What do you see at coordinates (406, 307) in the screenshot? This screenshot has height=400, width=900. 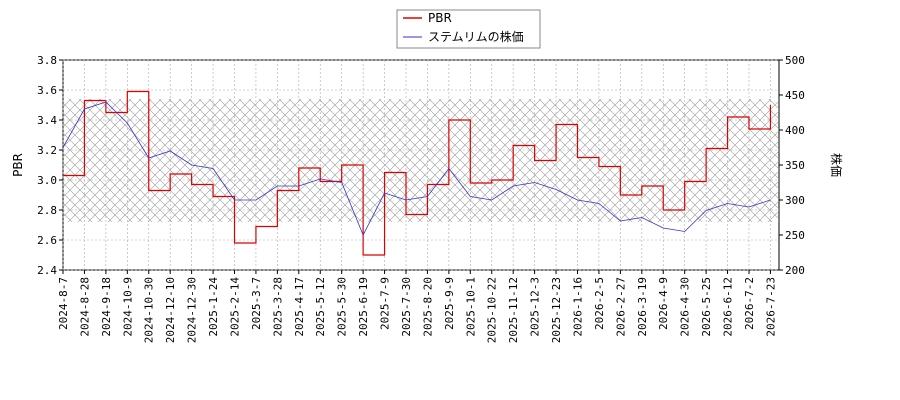 I see `x-tick-label: 2025-7-30` at bounding box center [406, 307].